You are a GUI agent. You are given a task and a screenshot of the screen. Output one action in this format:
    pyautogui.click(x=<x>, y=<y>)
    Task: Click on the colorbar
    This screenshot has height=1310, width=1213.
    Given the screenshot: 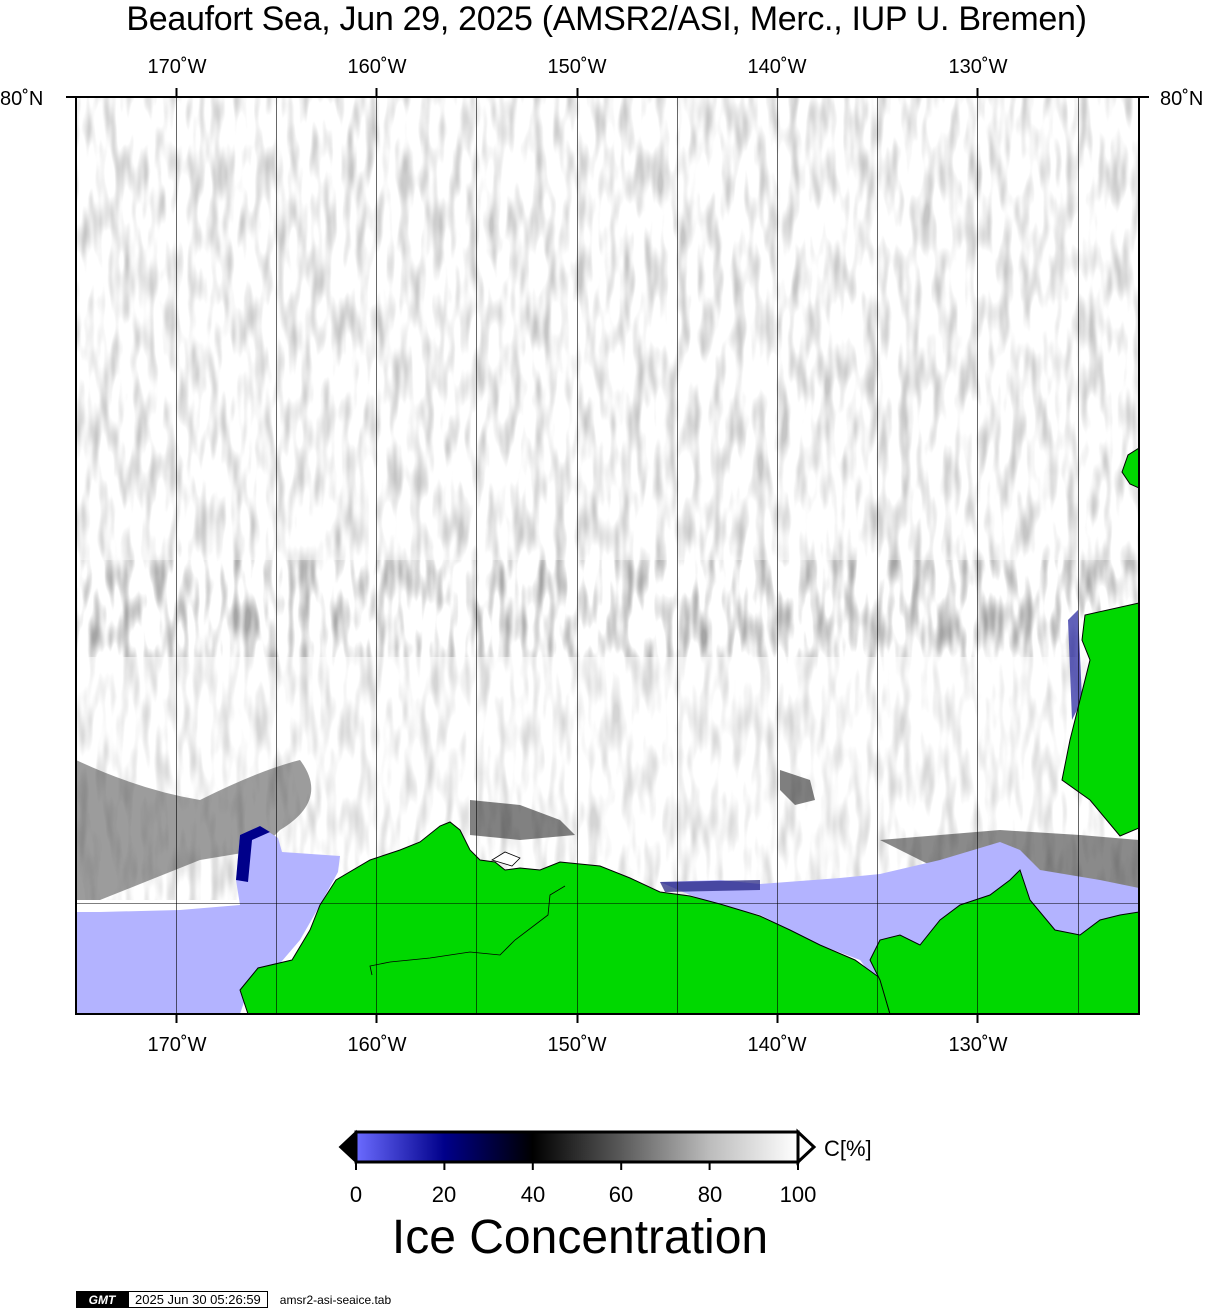 What is the action you would take?
    pyautogui.click(x=577, y=1149)
    